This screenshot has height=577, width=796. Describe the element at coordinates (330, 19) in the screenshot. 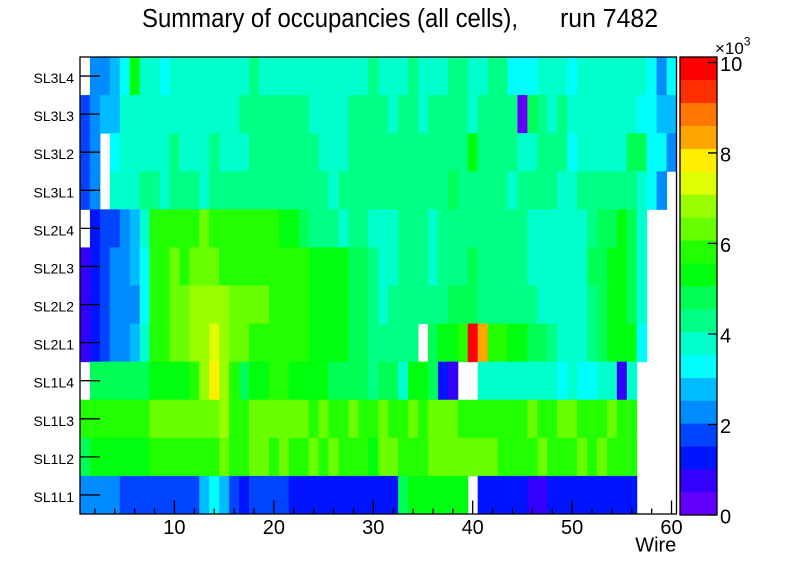

I see `svg-text:Summary of occupancies (all ce: Summary of occupancies (all cells),` at that location.